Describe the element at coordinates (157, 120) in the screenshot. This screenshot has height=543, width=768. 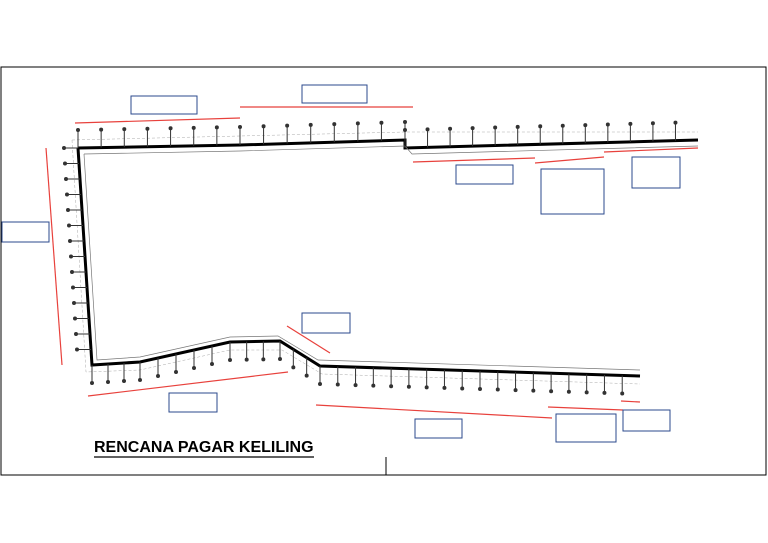
I see `dimension-top-left` at that location.